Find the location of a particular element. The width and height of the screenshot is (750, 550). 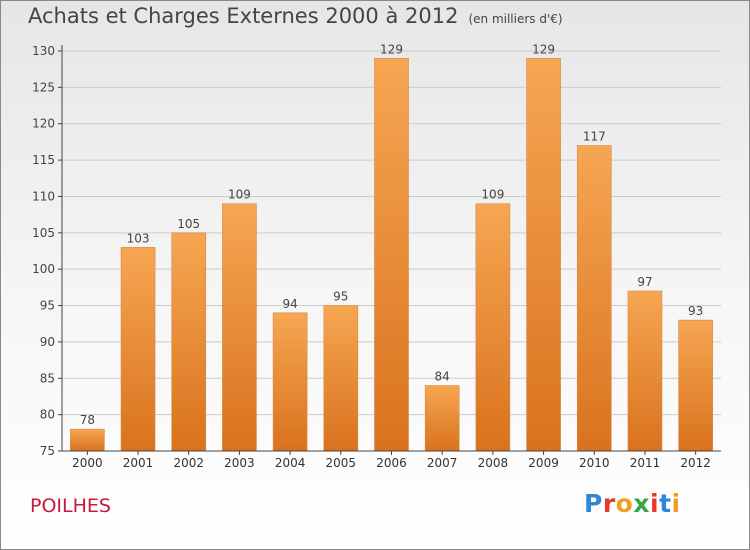

x-tick-label: 2008 is located at coordinates (493, 463).